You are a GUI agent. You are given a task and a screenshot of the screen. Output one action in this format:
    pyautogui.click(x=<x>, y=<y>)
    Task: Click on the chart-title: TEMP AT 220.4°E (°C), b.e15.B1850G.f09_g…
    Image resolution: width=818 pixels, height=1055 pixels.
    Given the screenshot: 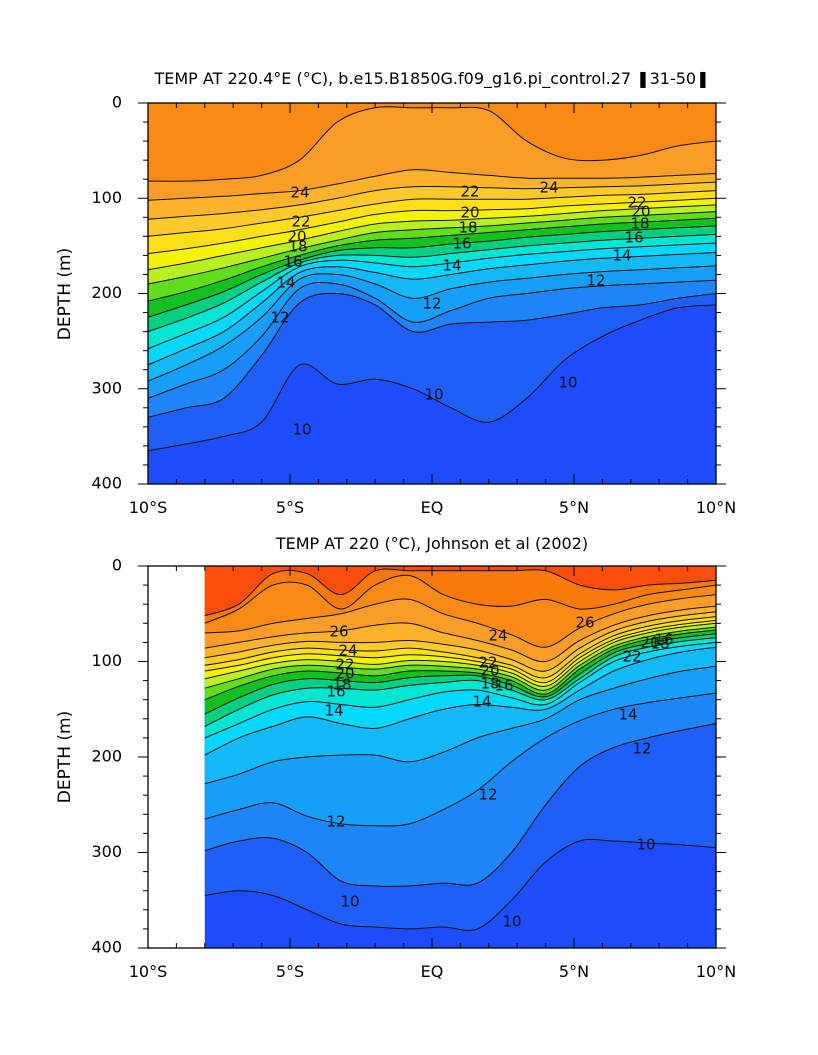 What is the action you would take?
    pyautogui.click(x=431, y=79)
    